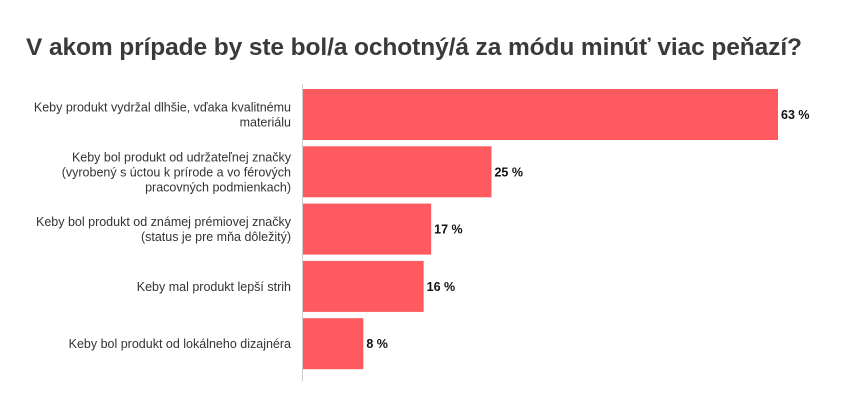  Describe the element at coordinates (265, 123) in the screenshot. I see `category-label-0-line-1: materiálu` at that location.